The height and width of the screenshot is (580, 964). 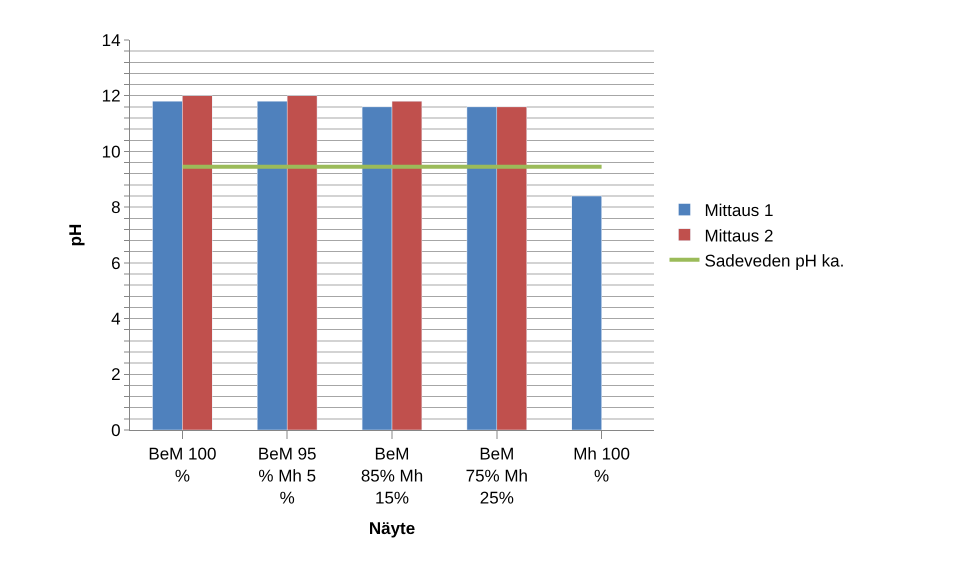 I want to click on y-tick-label: 12, so click(x=111, y=96).